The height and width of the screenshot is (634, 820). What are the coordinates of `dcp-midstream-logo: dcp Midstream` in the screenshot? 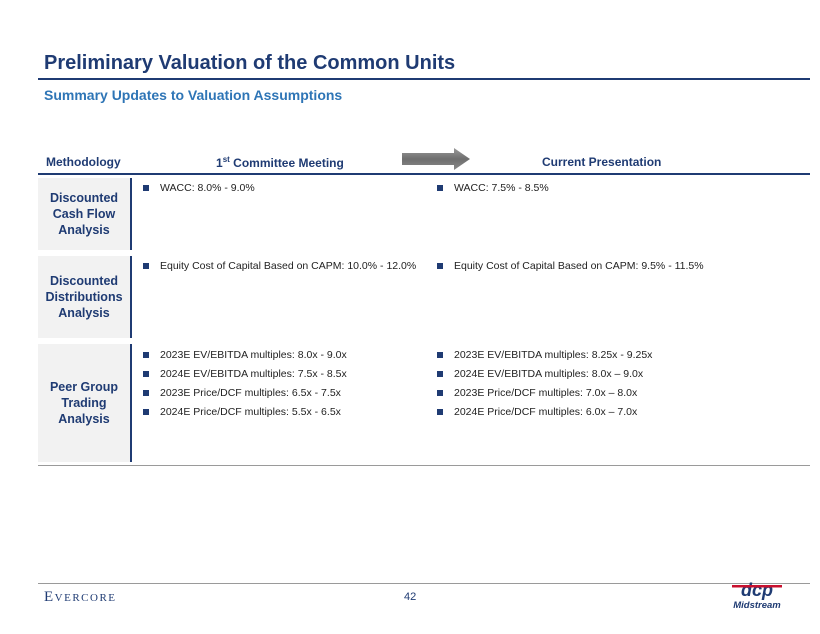 It's located at (757, 595).